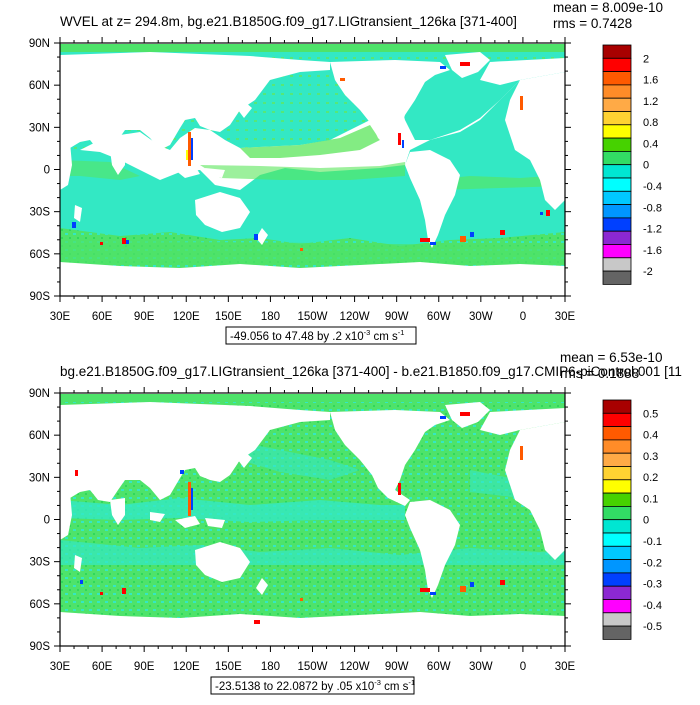 The width and height of the screenshot is (700, 705). I want to click on colorbar-label: 0.3, so click(650, 457).